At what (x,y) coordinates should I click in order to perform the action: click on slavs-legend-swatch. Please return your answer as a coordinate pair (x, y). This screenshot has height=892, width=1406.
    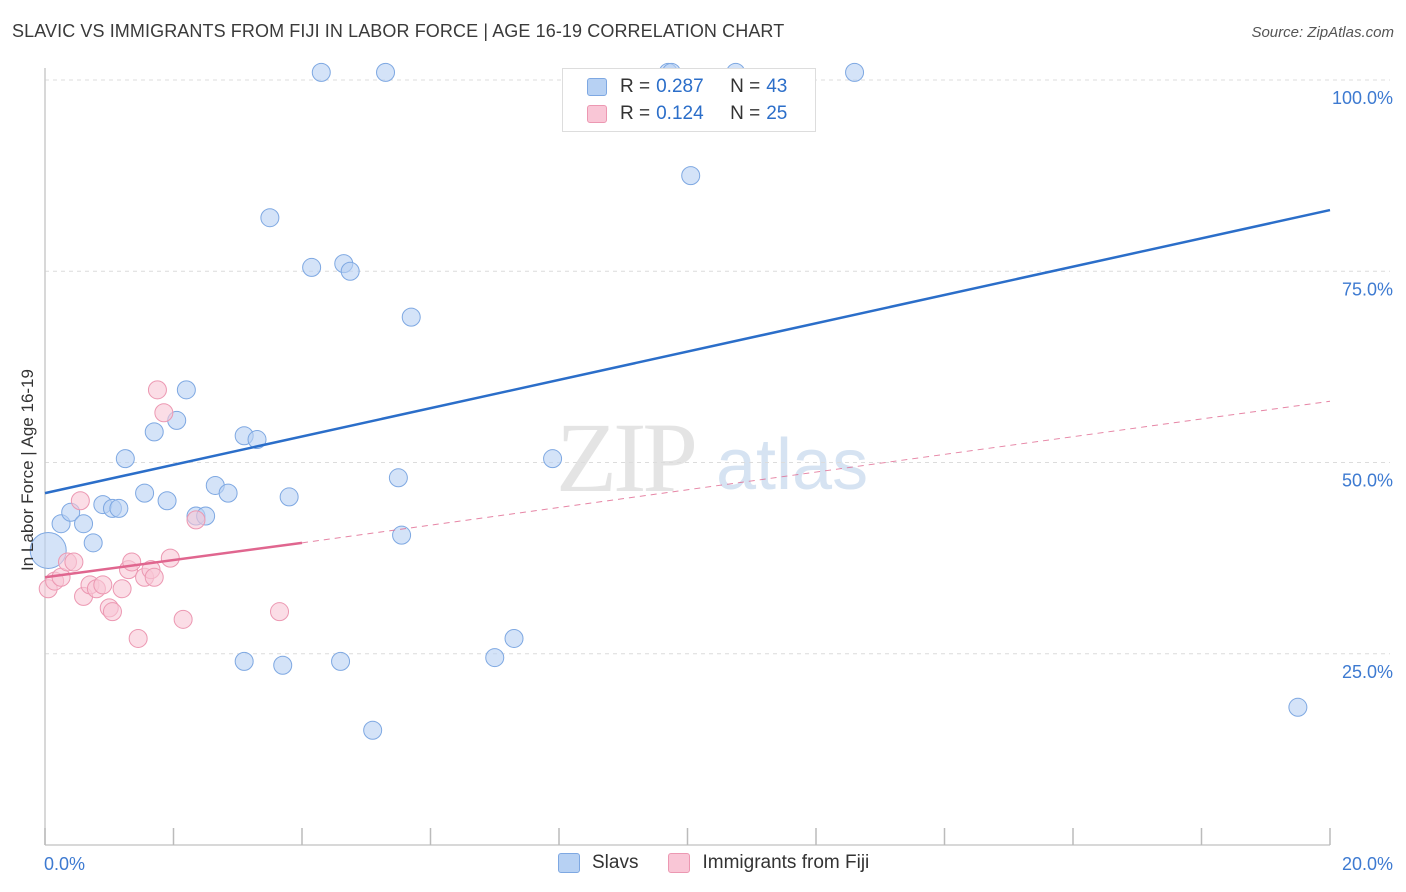
    Looking at the image, I should click on (569, 863).